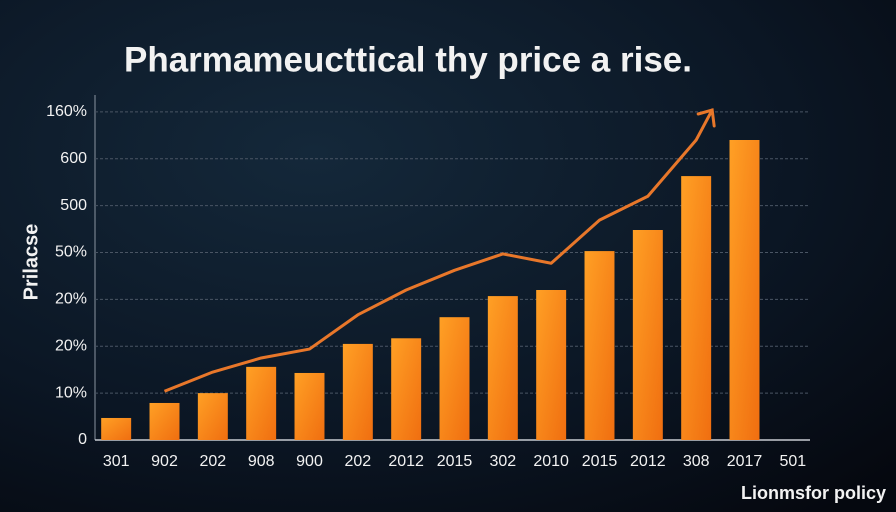 This screenshot has height=512, width=896. Describe the element at coordinates (71, 392) in the screenshot. I see `y-tick-label: 10%` at that location.